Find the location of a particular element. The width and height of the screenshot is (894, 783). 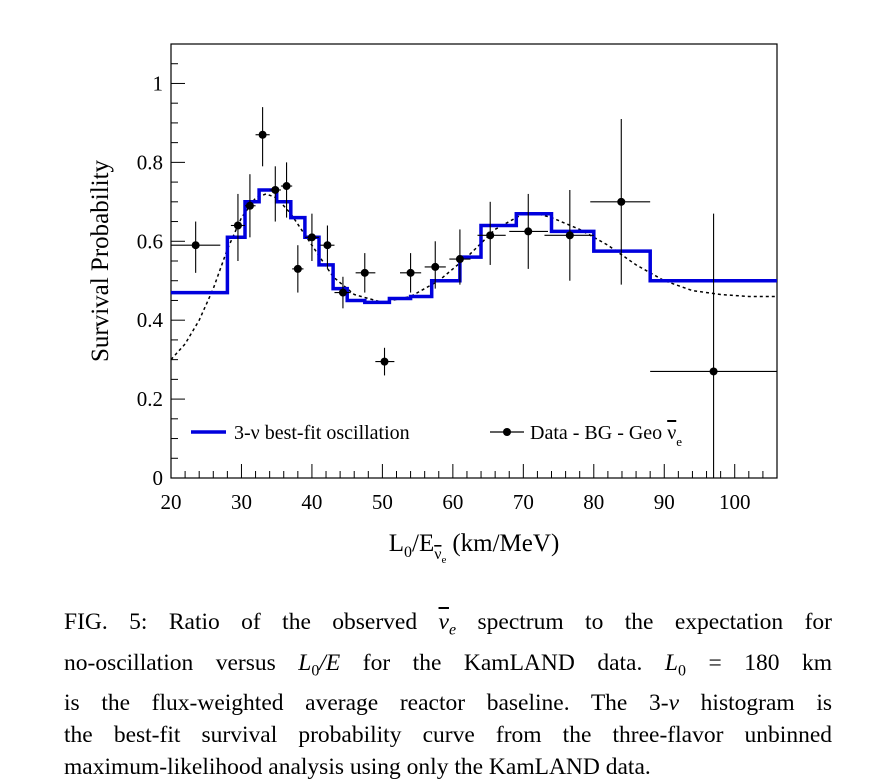

x-tick-label: 30 is located at coordinates (241, 502).